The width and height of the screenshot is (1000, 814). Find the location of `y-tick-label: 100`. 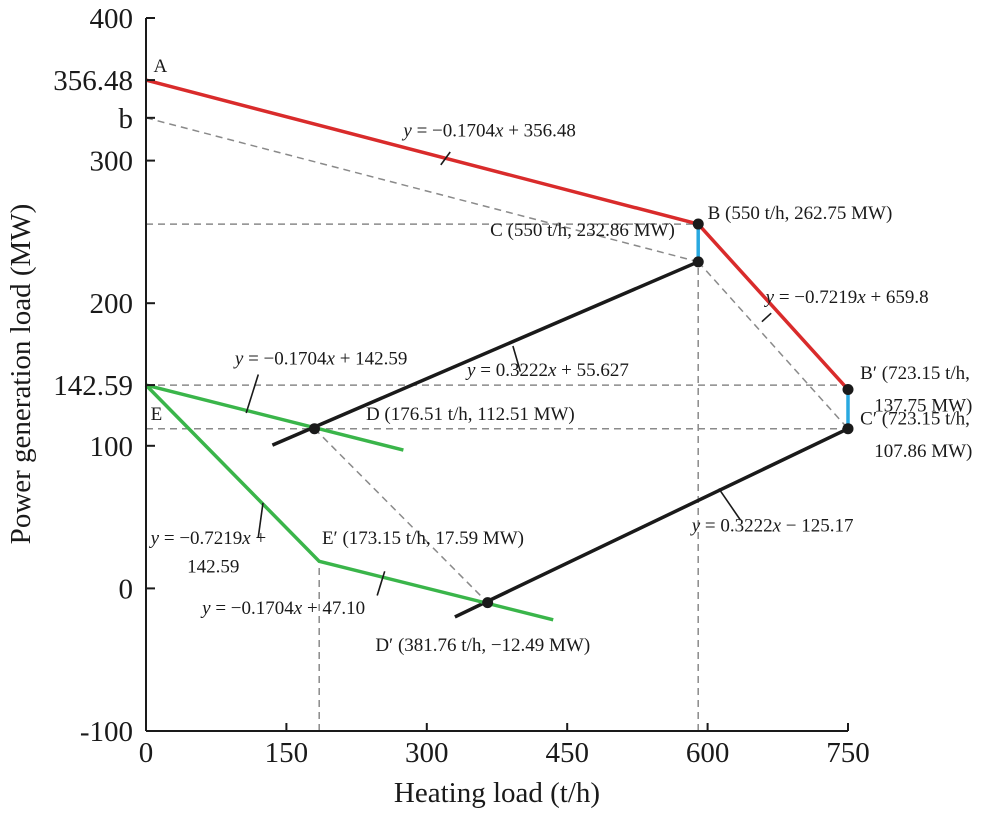

y-tick-label: 100 is located at coordinates (112, 447).